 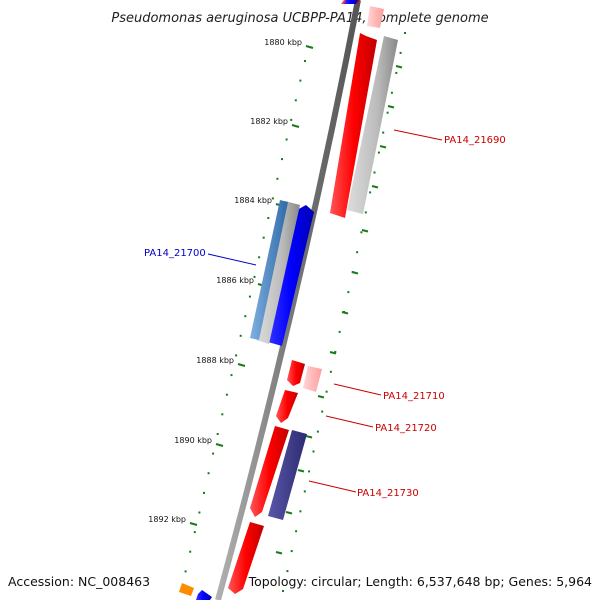 I want to click on scale-tick-label: 1890 kbp, so click(x=193, y=440).